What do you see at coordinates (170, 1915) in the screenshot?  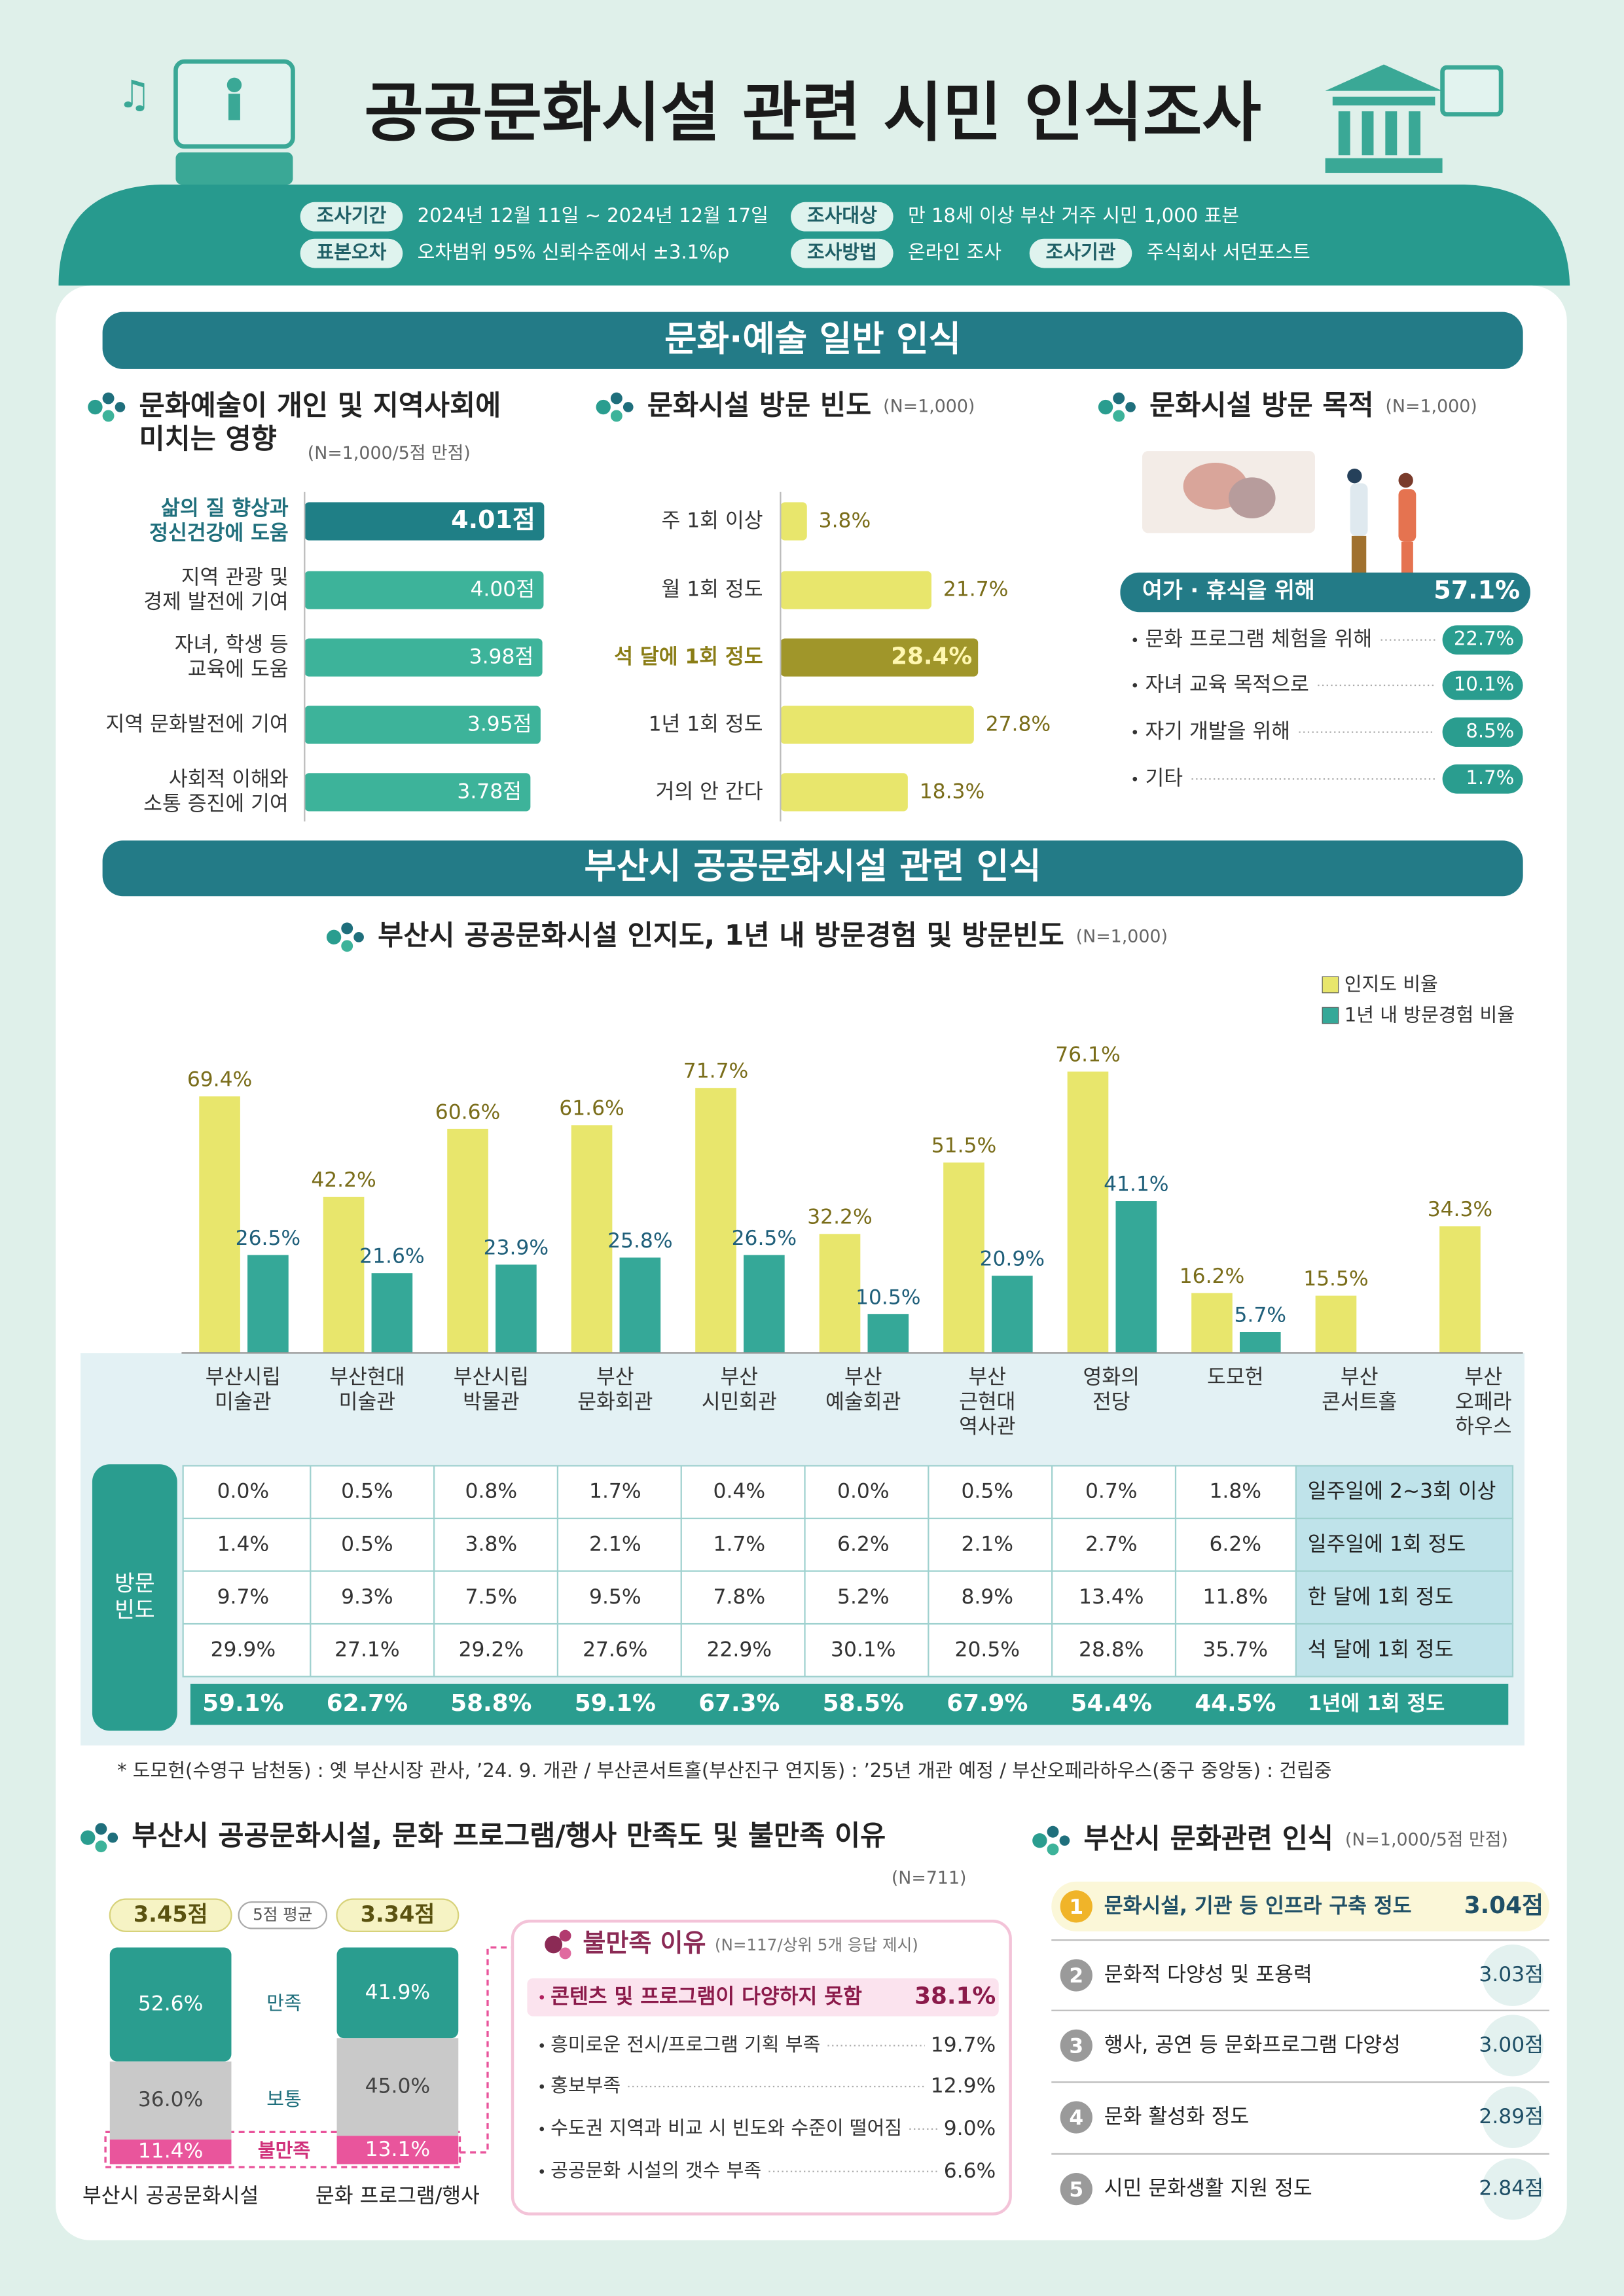 I see `average-pill` at bounding box center [170, 1915].